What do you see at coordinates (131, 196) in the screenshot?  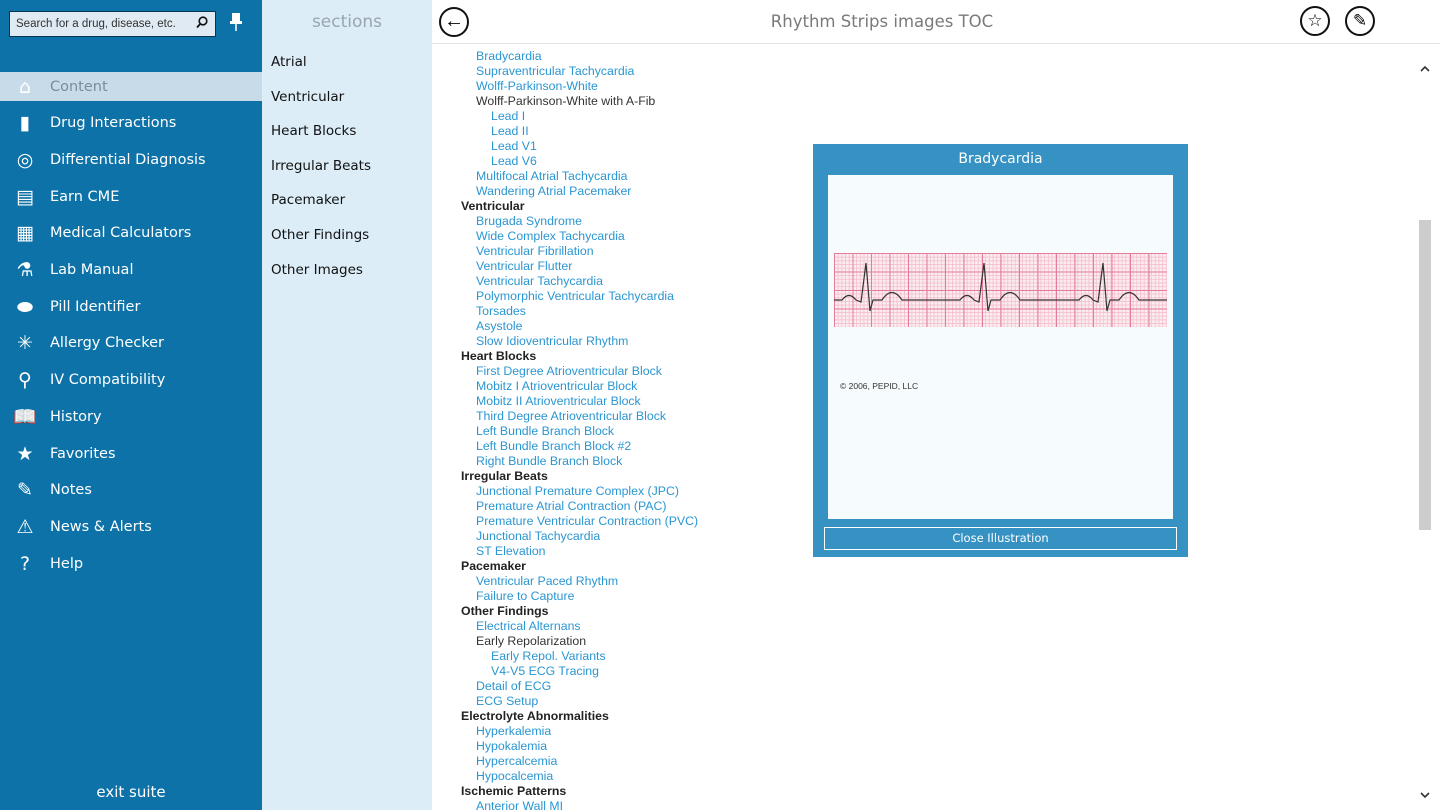 I see `sidebar-item-earn-cme: ▤ Earn CME` at bounding box center [131, 196].